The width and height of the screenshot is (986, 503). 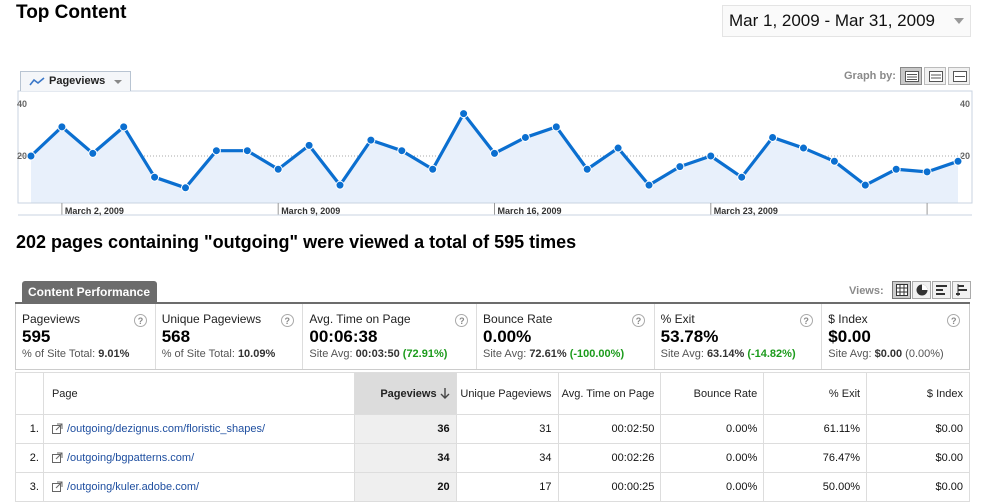 I want to click on y-tick-label-right: 20, so click(x=965, y=156).